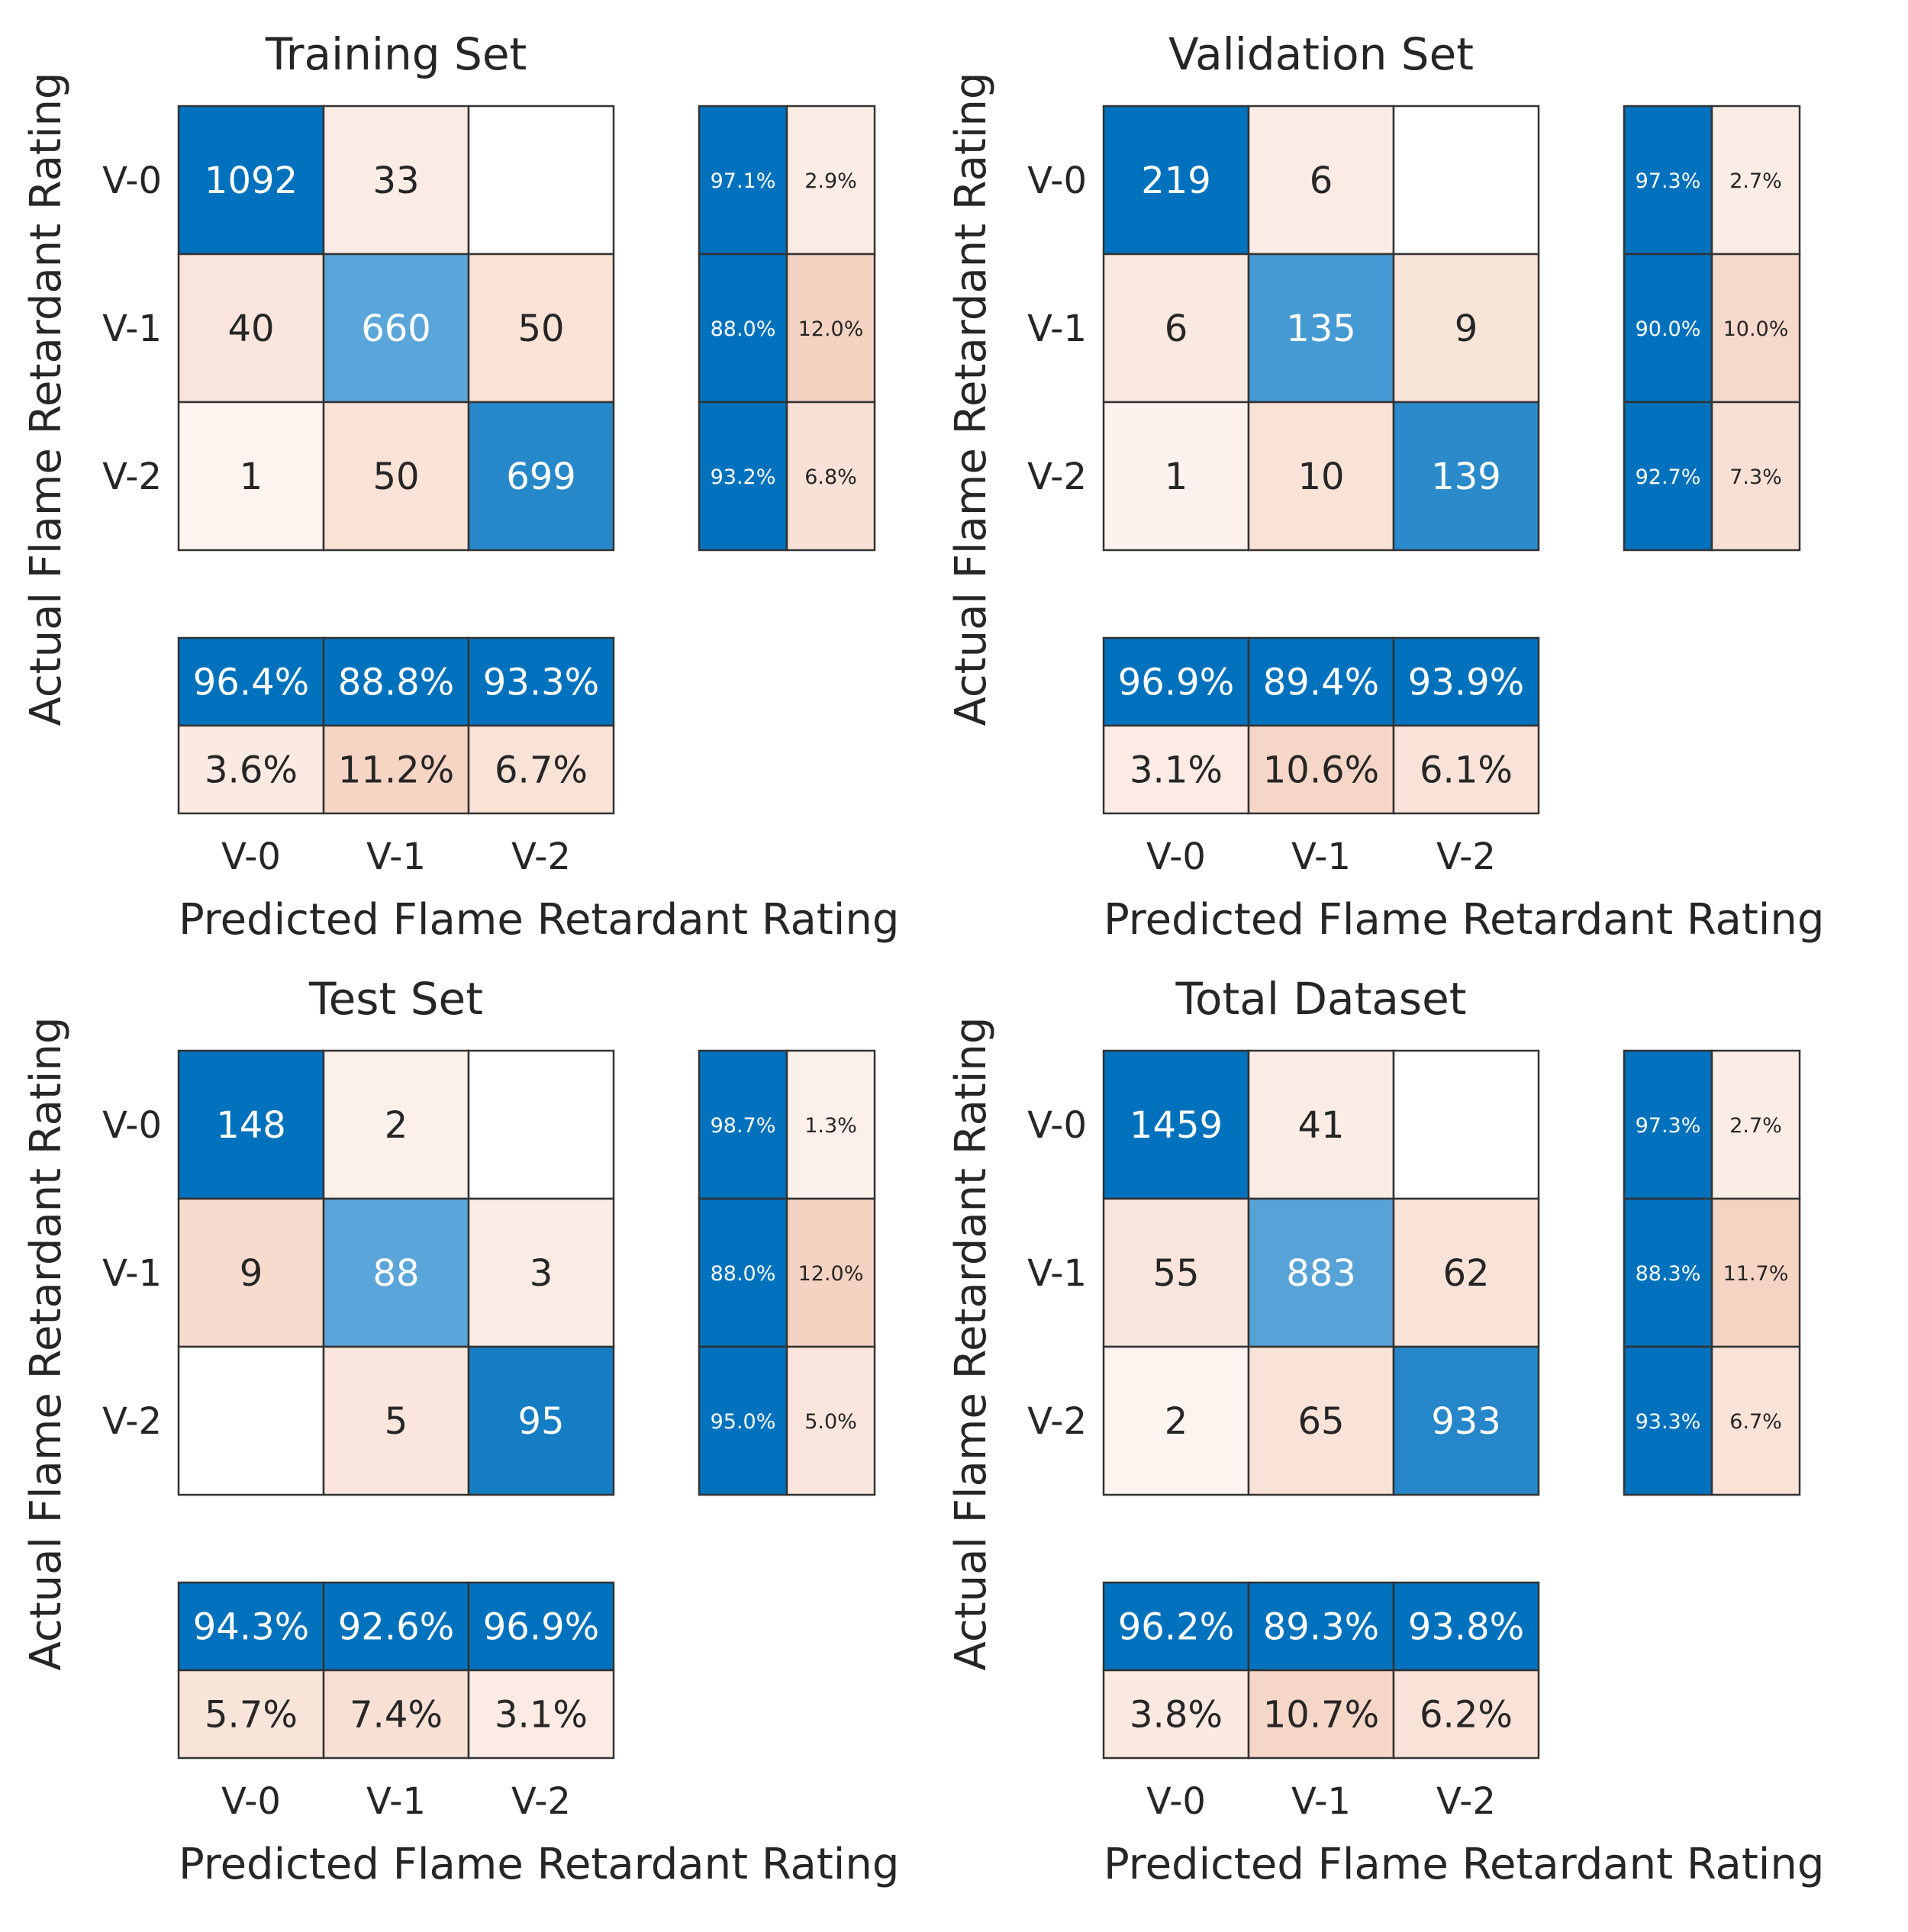 Image resolution: width=1908 pixels, height=1932 pixels. I want to click on column-summary-value: 93.9%, so click(1466, 683).